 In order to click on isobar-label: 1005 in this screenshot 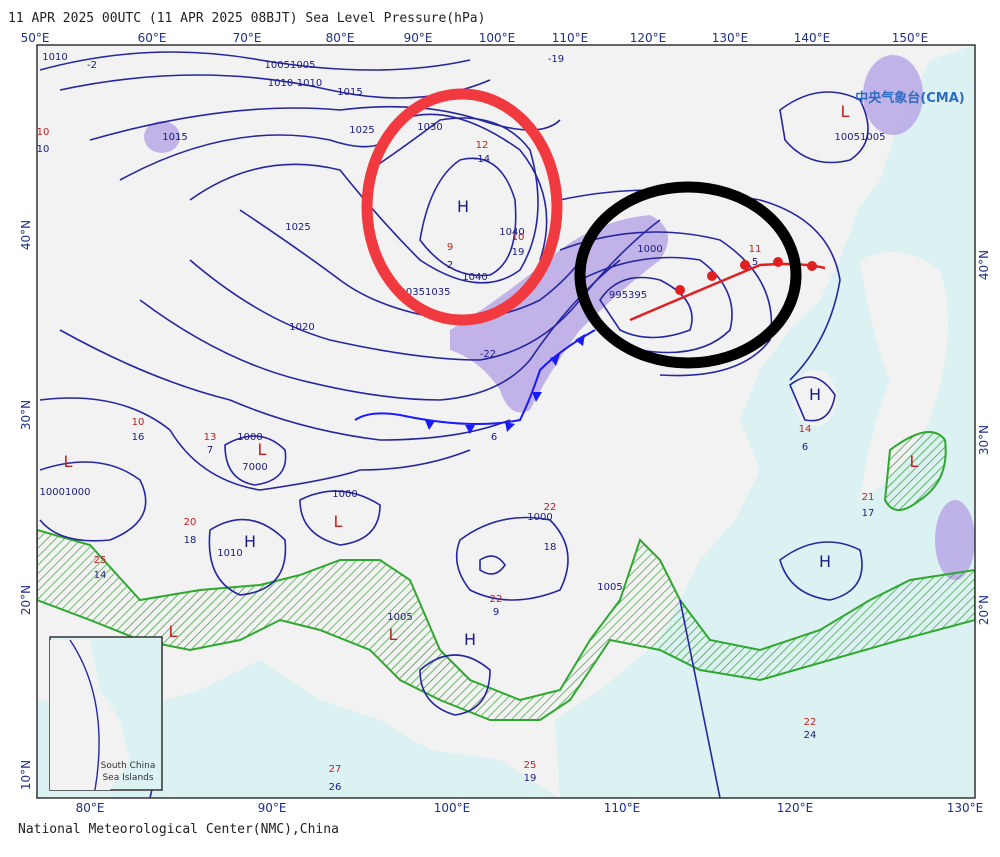, I will do `click(399, 617)`.